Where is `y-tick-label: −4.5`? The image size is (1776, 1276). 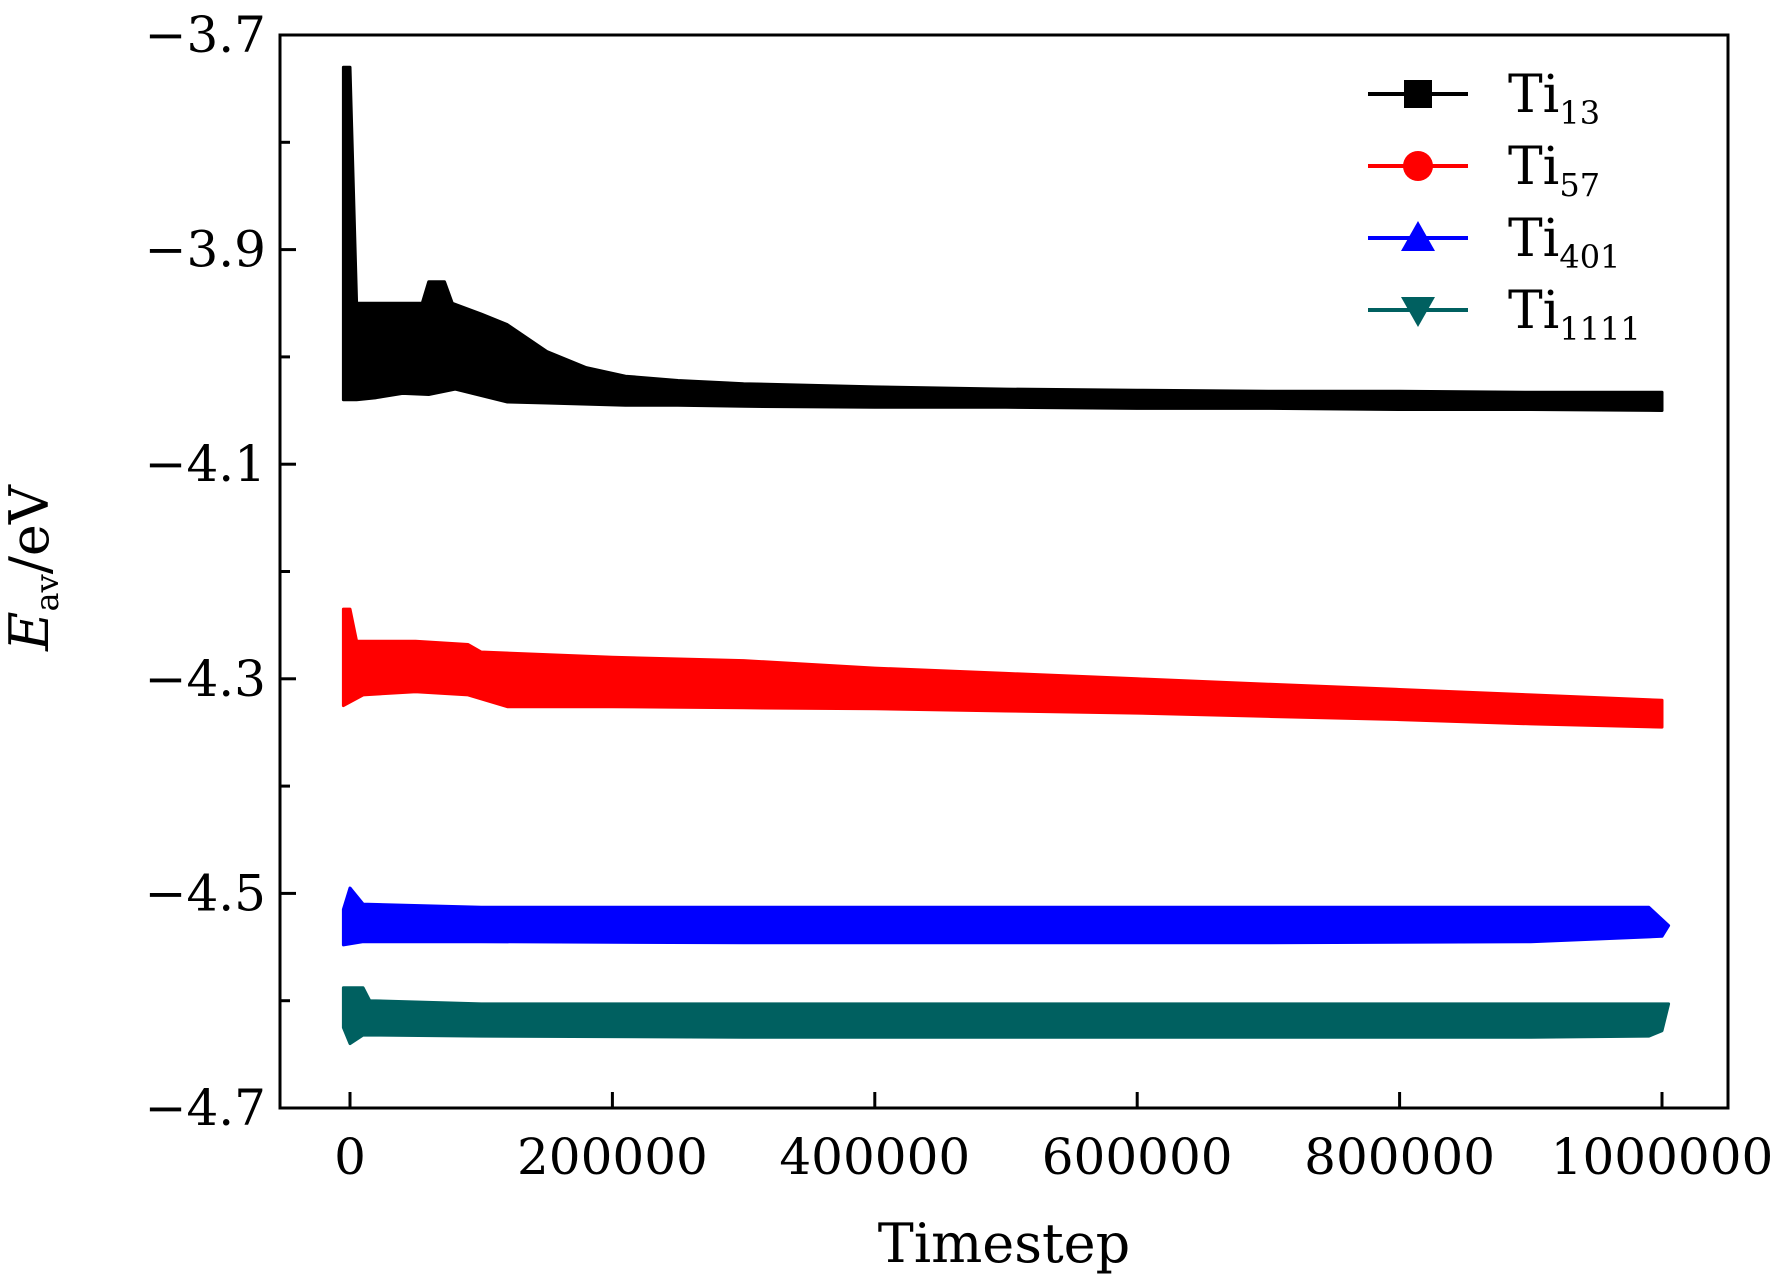
y-tick-label: −4.5 is located at coordinates (205, 893).